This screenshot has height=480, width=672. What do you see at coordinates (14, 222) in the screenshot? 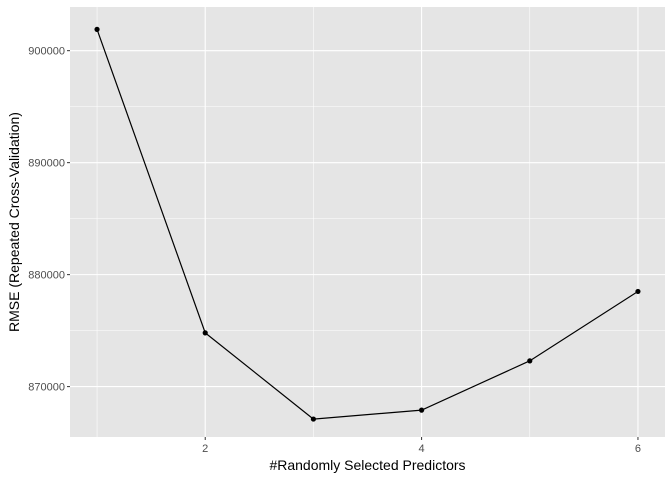
I see `y-axis-title: RMSE (Repeated Cross-Validation)` at bounding box center [14, 222].